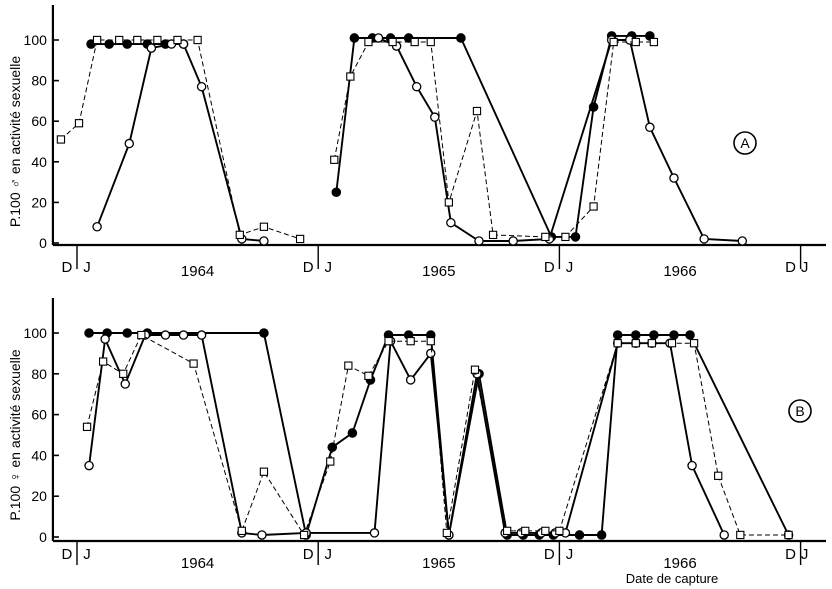 This screenshot has height=589, width=832. What do you see at coordinates (39, 121) in the screenshot?
I see `y-tick-label: 60` at bounding box center [39, 121].